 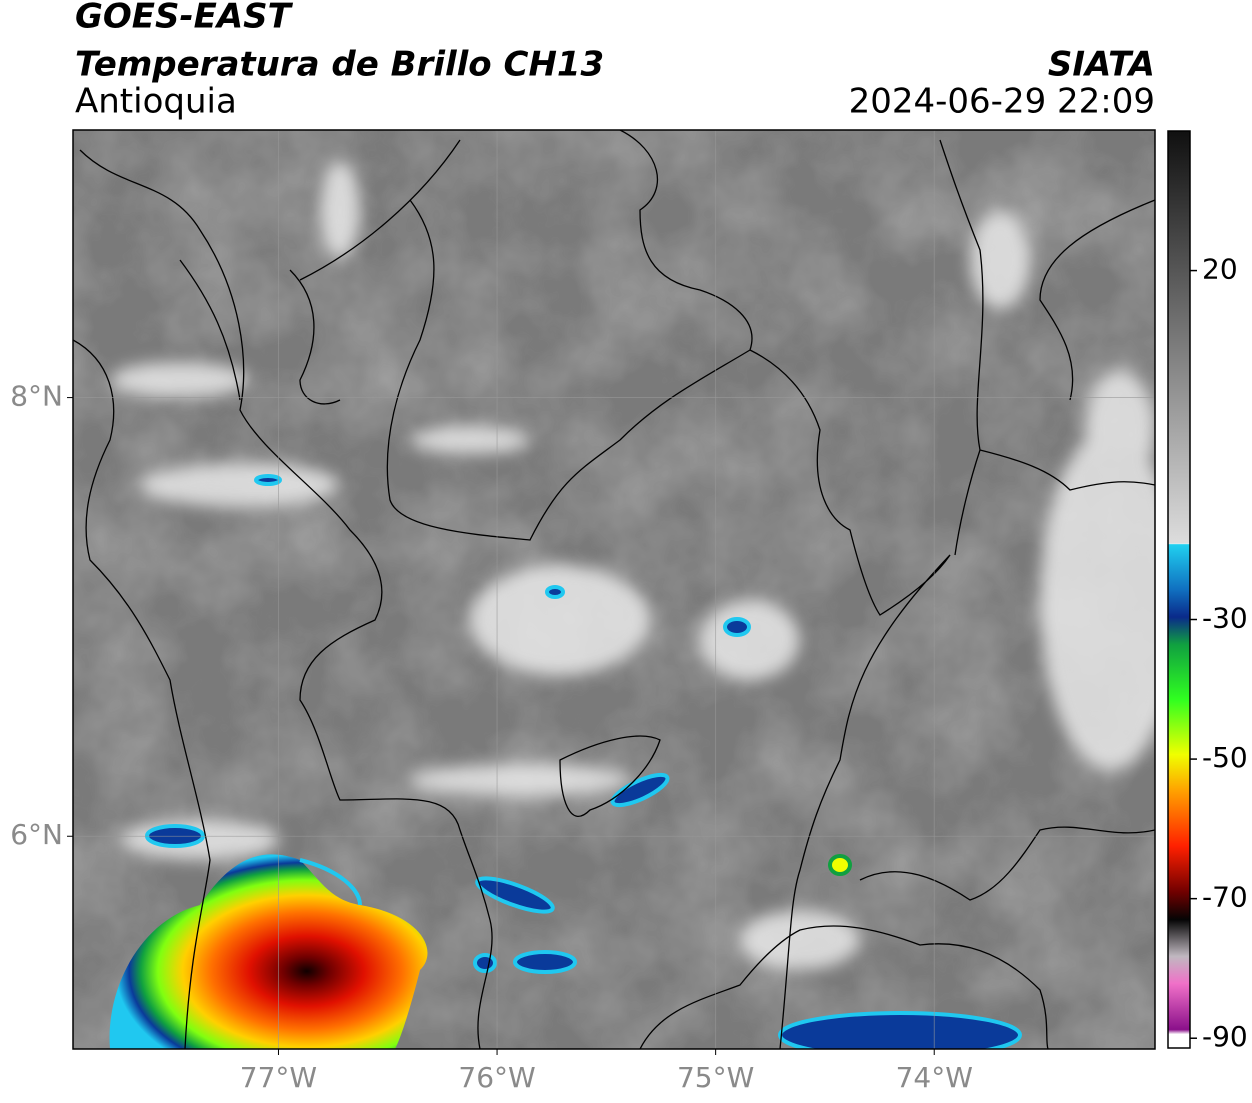 What do you see at coordinates (496, 1077) in the screenshot?
I see `lon-tick-label: 76°W` at bounding box center [496, 1077].